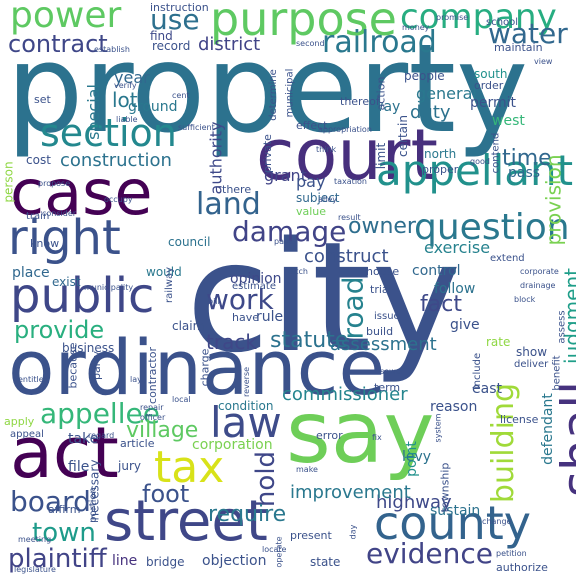 The height and width of the screenshot is (576, 576). Describe the element at coordinates (19, 421) in the screenshot. I see `word-apply: apply` at that location.